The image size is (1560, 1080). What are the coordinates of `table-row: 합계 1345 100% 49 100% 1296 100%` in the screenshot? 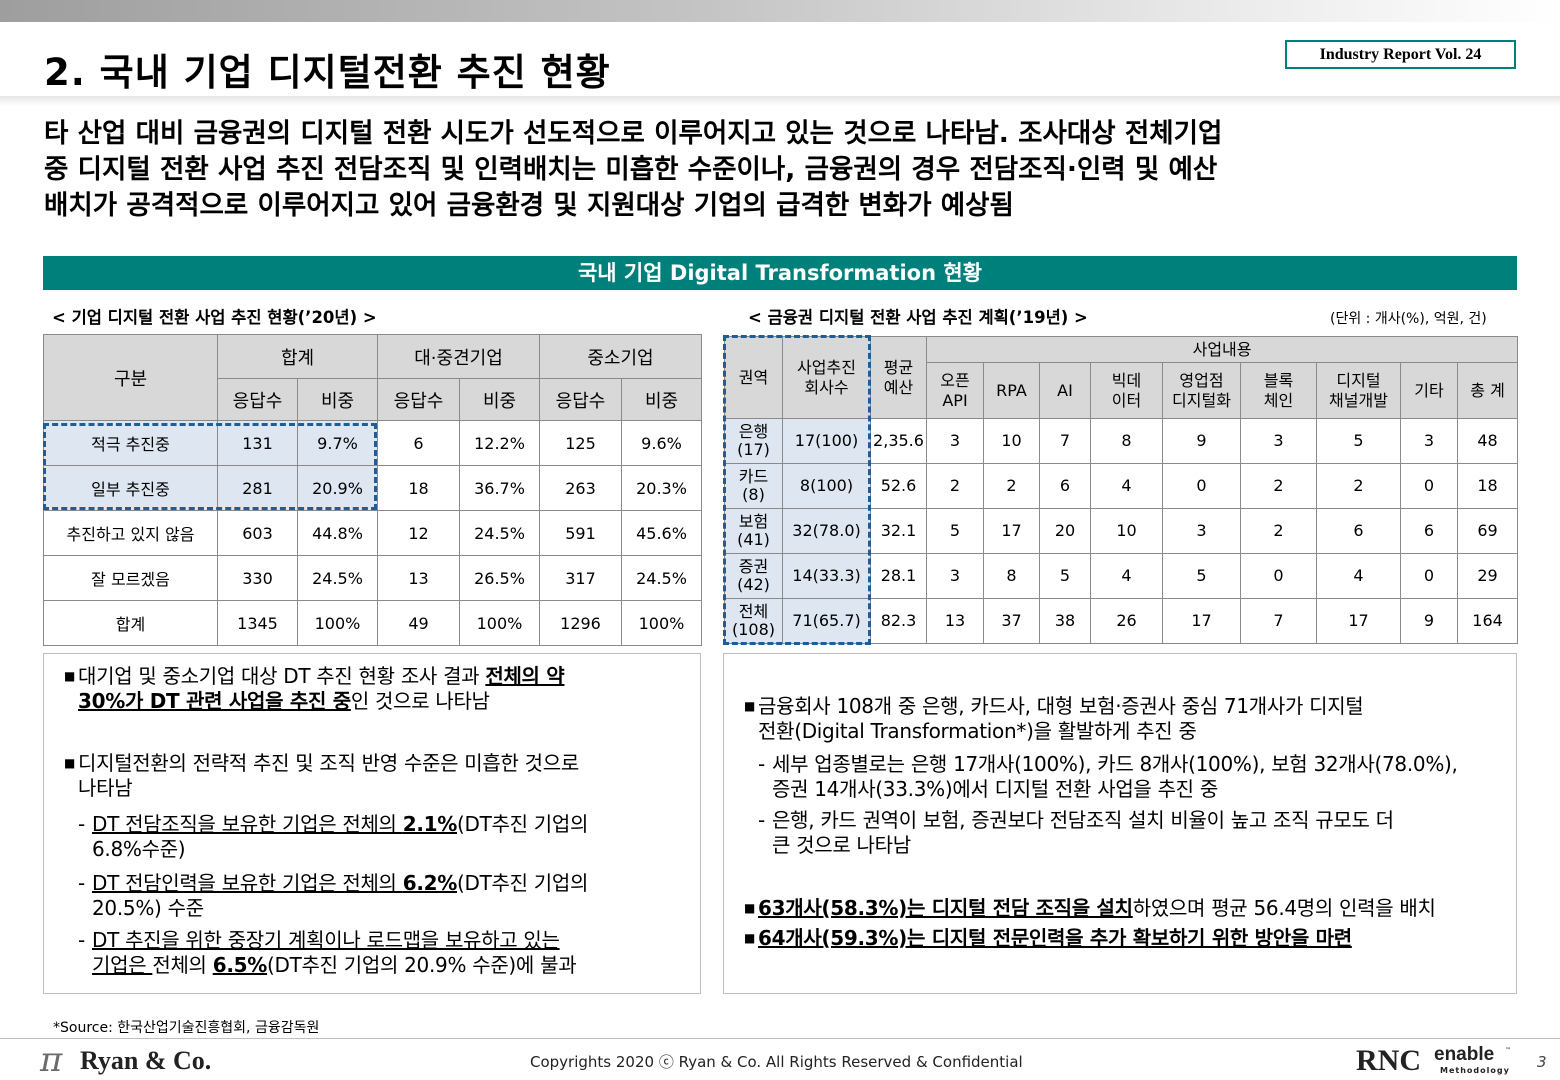 It's located at (372, 623).